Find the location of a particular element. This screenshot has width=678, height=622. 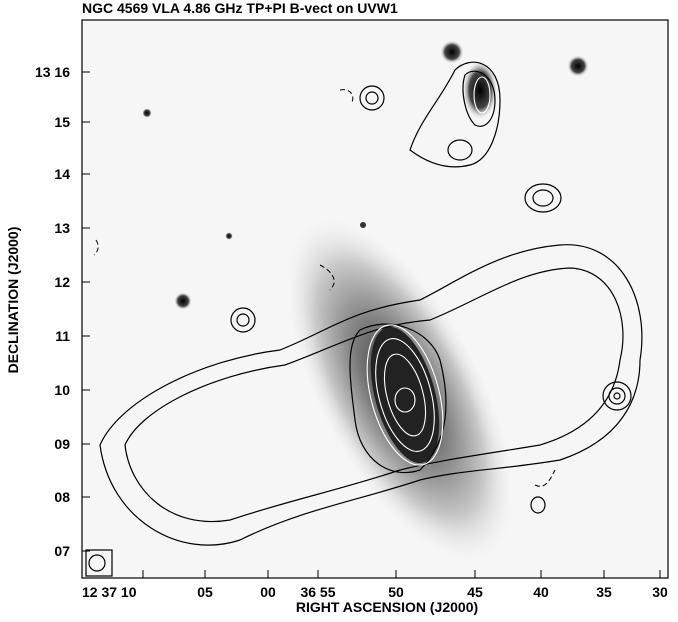

y-tick-label: 09 is located at coordinates (62, 444).